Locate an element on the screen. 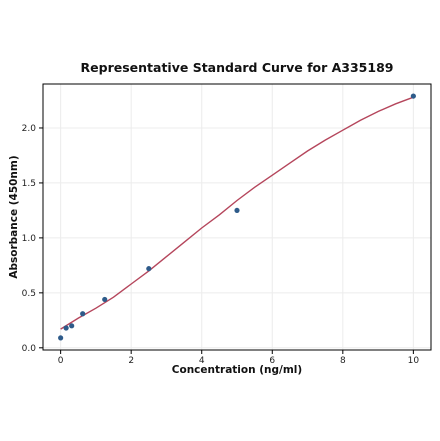 Image resolution: width=440 pixels, height=441 pixels. y-tick-label: 1.0 is located at coordinates (29, 239).